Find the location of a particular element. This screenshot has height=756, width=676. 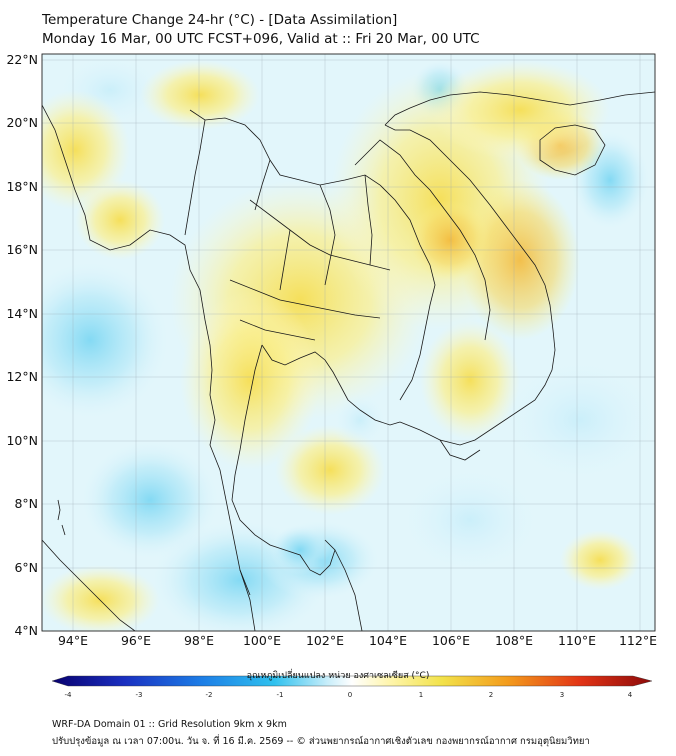

lon-label: 110°E is located at coordinates (577, 640).